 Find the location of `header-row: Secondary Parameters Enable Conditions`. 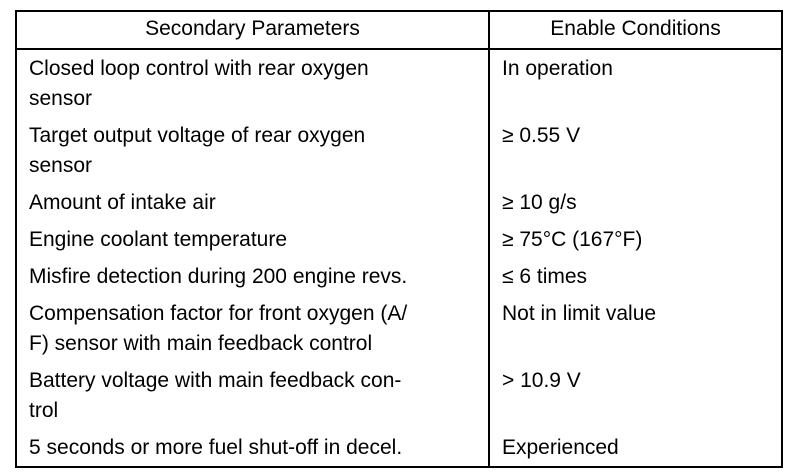

header-row: Secondary Parameters Enable Conditions is located at coordinates (399, 30).